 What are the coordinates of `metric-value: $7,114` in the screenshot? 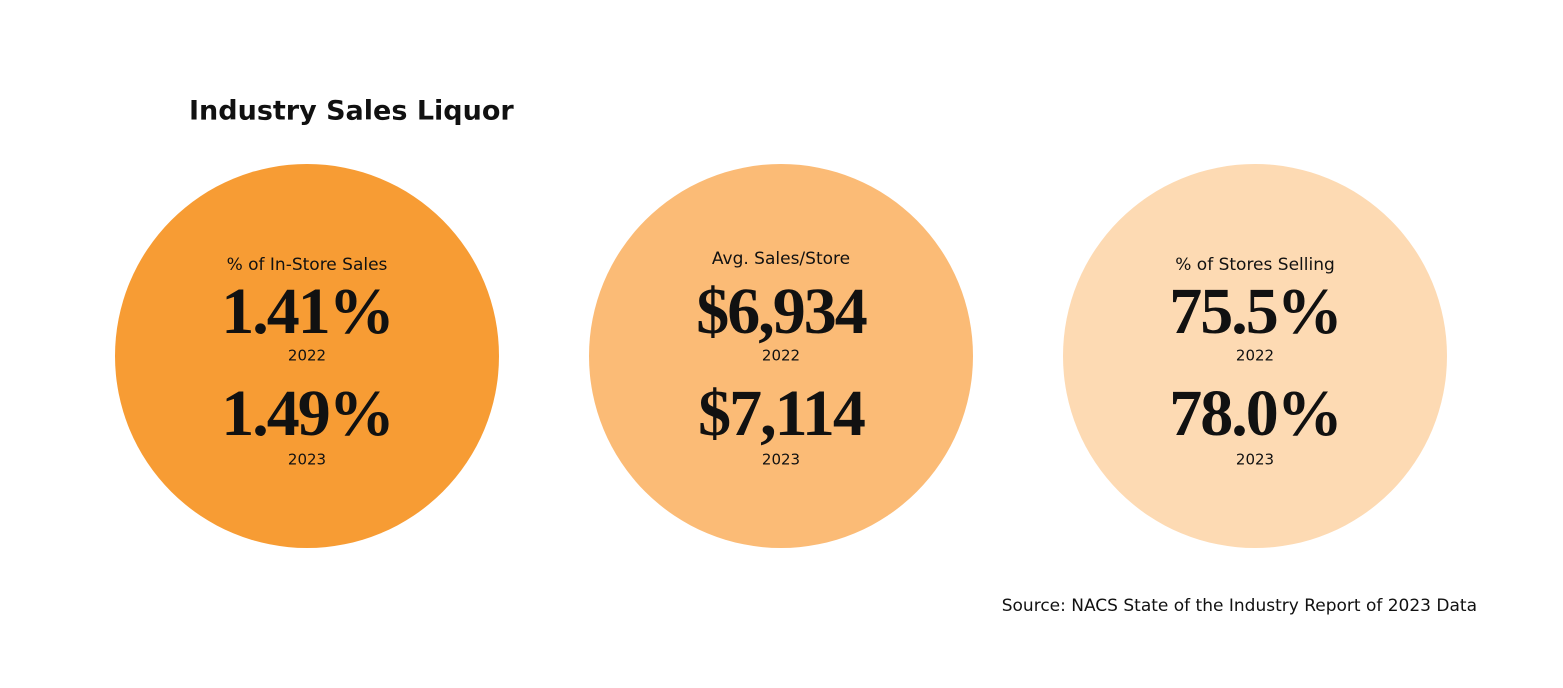 It's located at (781, 413).